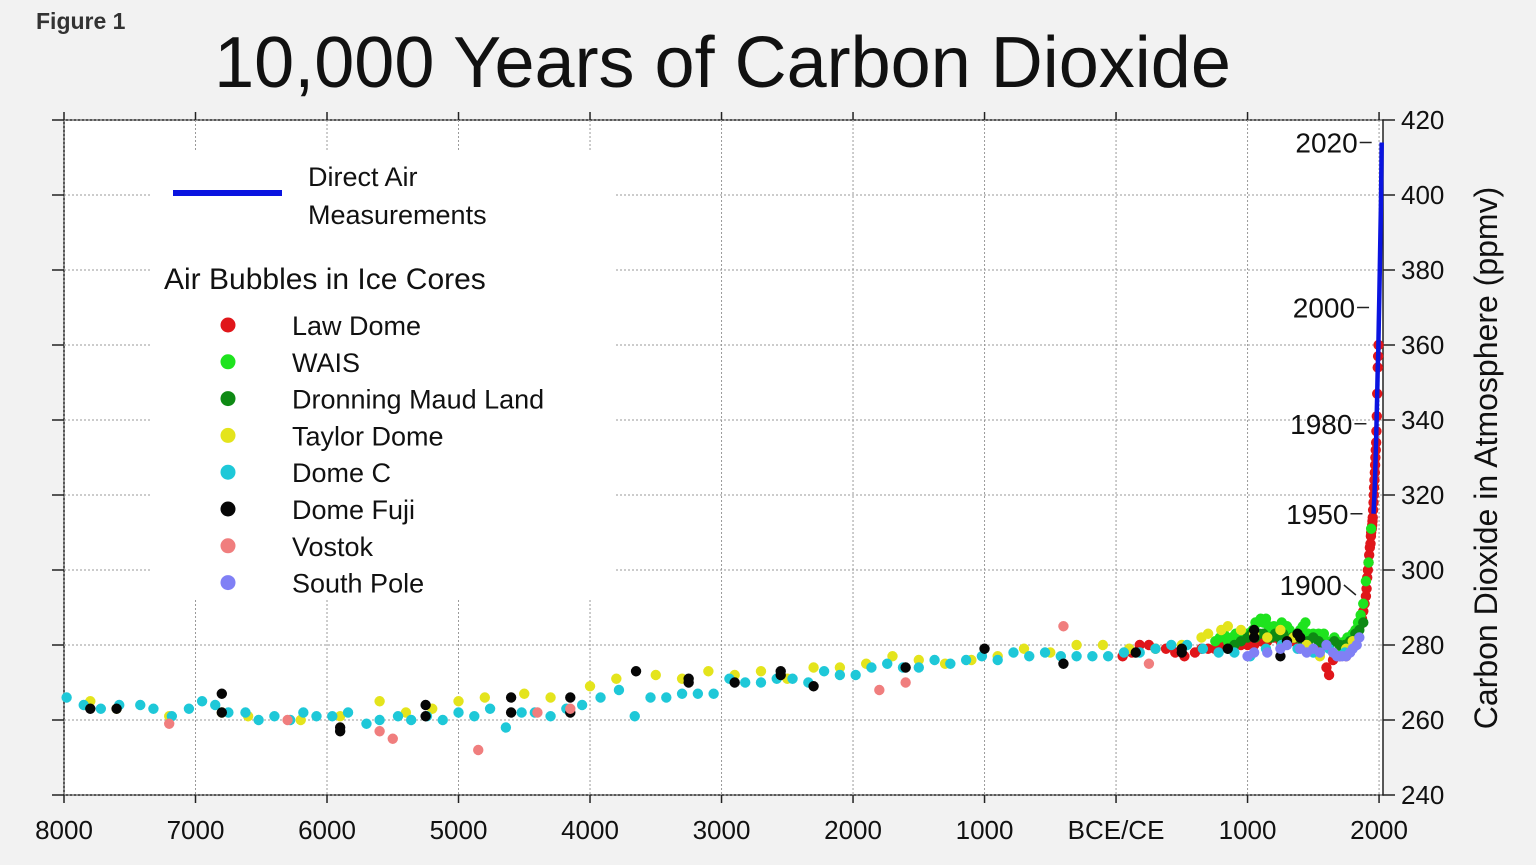 The width and height of the screenshot is (1536, 865). What do you see at coordinates (353, 510) in the screenshot?
I see `legend-label: Dome Fuji` at bounding box center [353, 510].